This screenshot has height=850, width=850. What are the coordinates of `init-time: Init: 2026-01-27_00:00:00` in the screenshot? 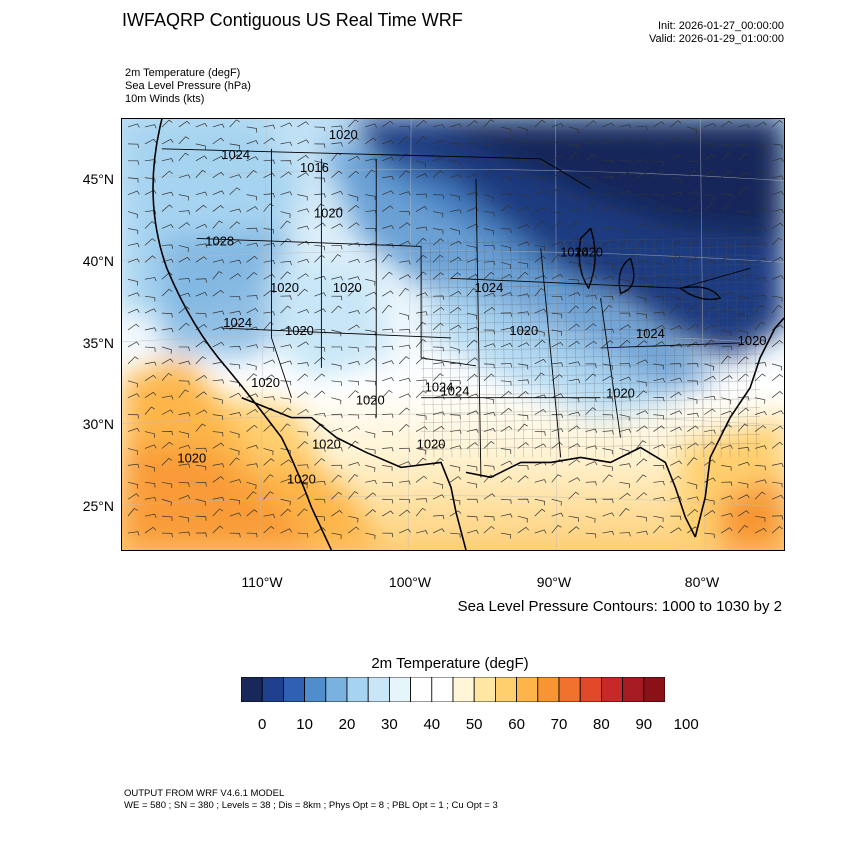 It's located at (721, 26).